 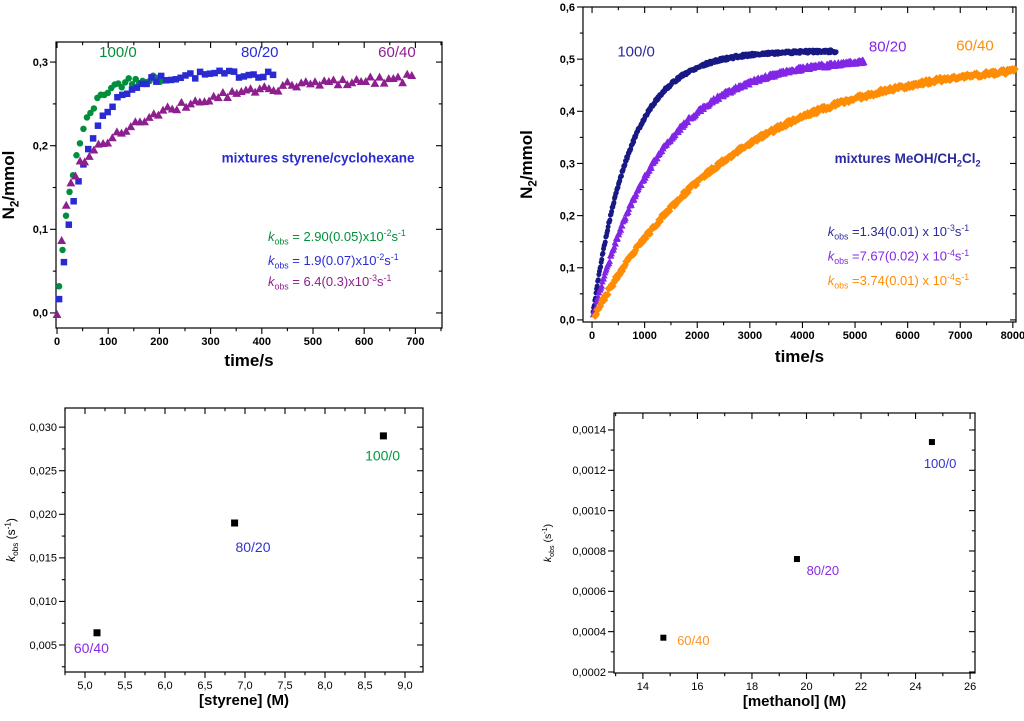 What do you see at coordinates (124, 686) in the screenshot?
I see `x-tick-label: 5,5` at bounding box center [124, 686].